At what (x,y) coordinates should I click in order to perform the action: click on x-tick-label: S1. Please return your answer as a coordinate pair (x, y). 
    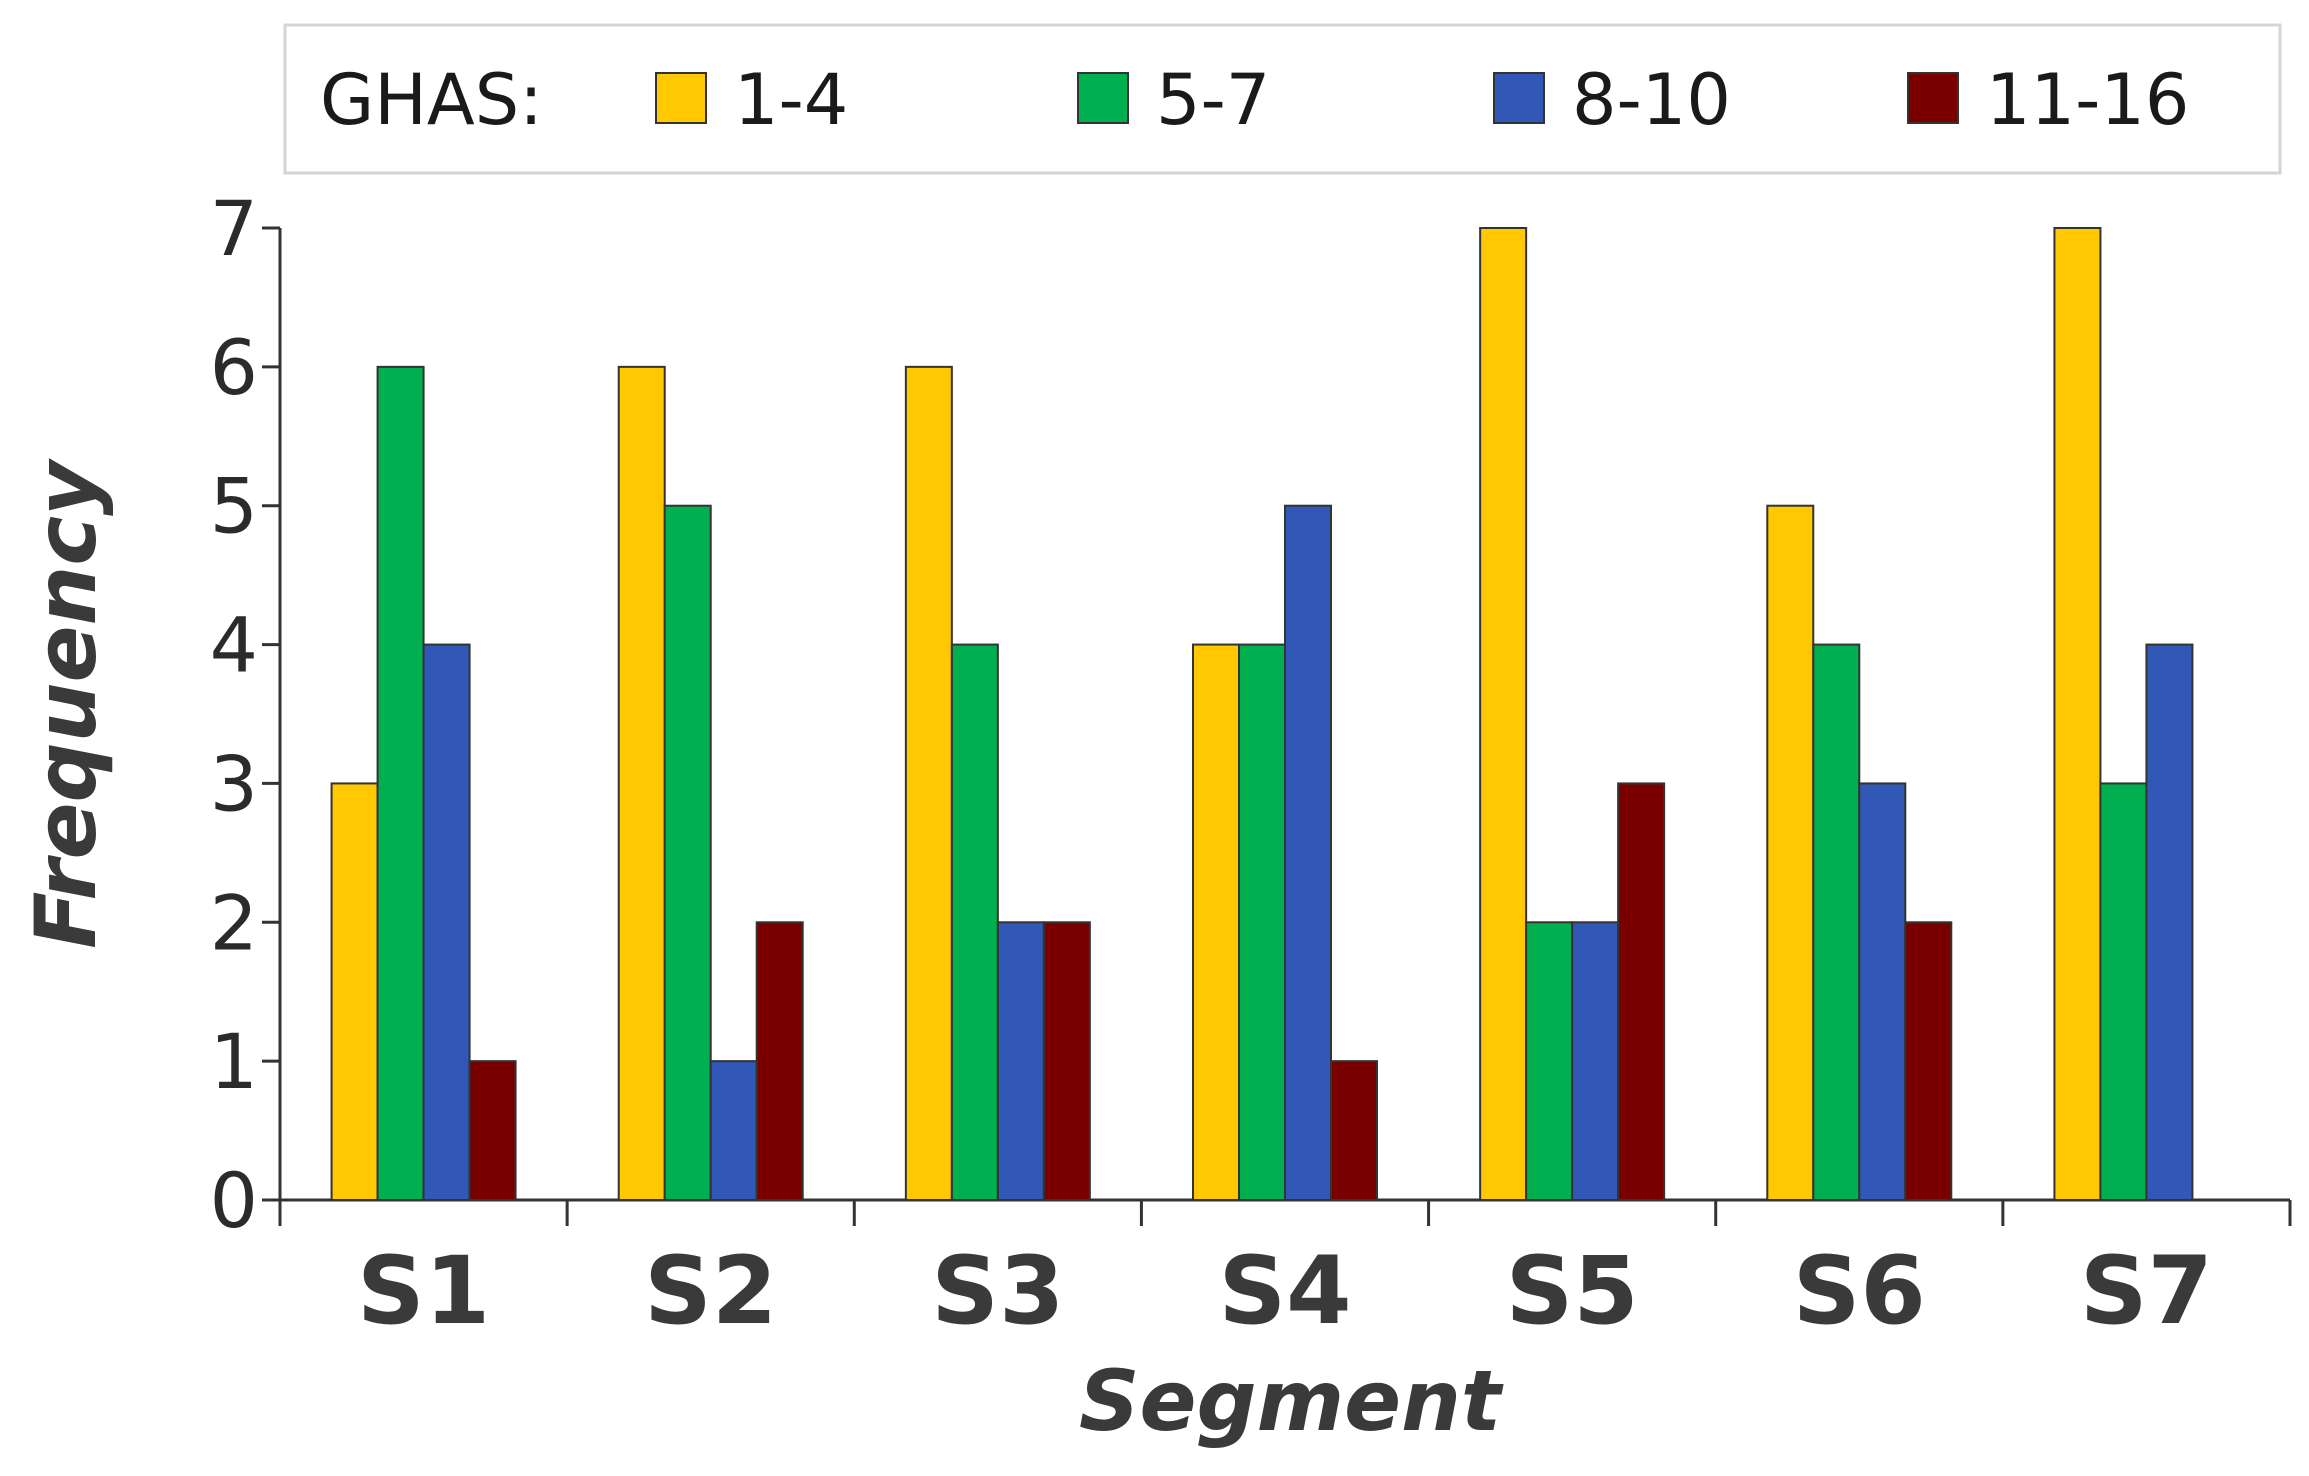
    Looking at the image, I should click on (423, 1291).